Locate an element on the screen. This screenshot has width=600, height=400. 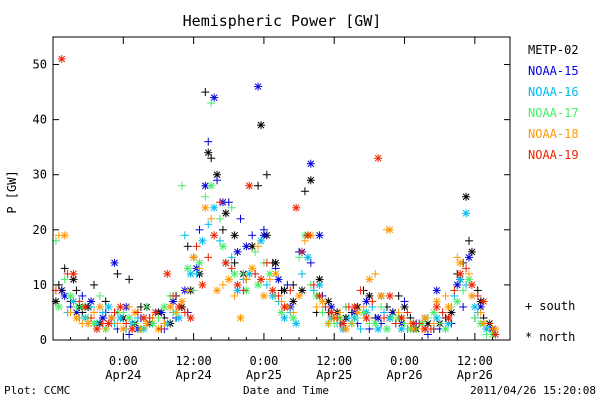
marker-label: north is located at coordinates (557, 337).